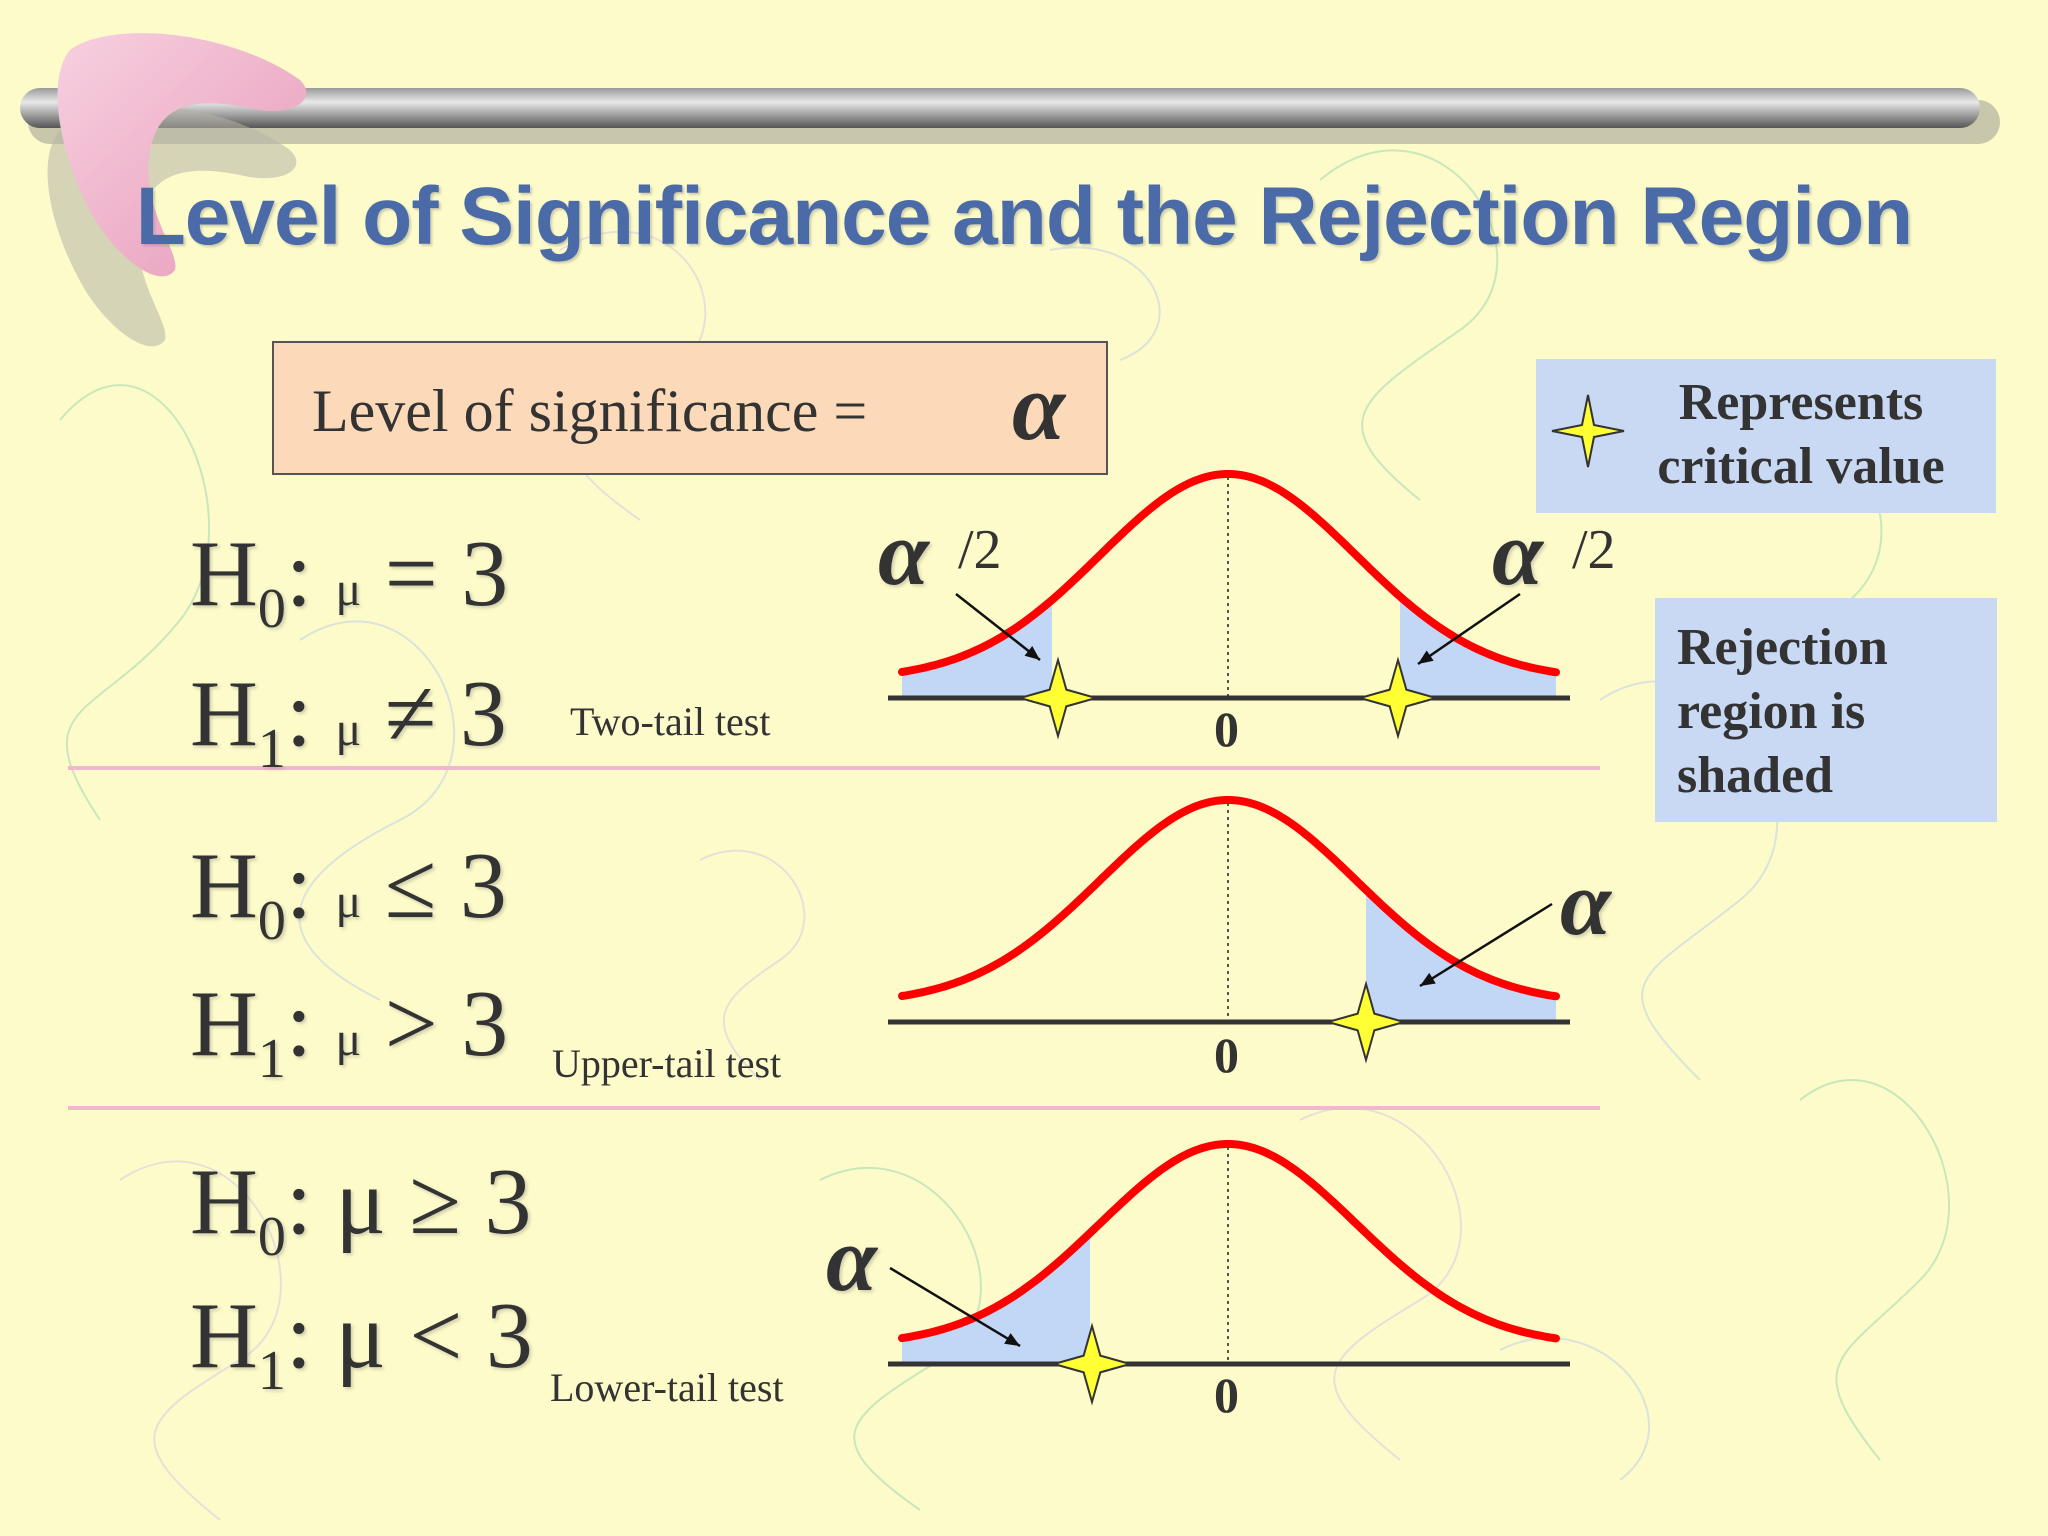 This screenshot has width=2048, height=1536. I want to click on rejection-legend-line: Rejection, so click(1782, 647).